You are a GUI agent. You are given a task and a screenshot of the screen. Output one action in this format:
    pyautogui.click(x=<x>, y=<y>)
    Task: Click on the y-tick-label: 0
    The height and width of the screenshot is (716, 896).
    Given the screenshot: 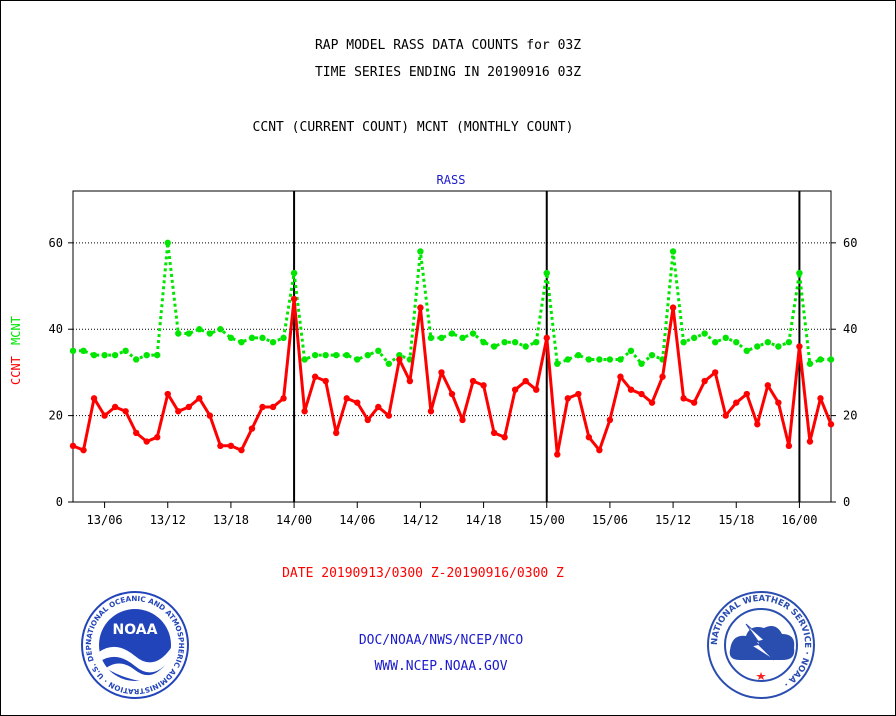 What is the action you would take?
    pyautogui.click(x=59, y=502)
    